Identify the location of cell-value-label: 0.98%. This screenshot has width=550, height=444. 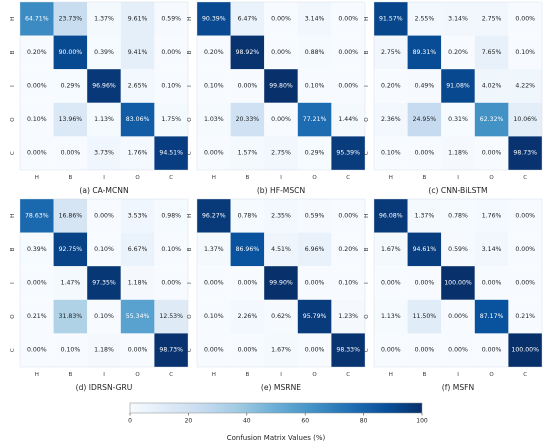
(171, 215).